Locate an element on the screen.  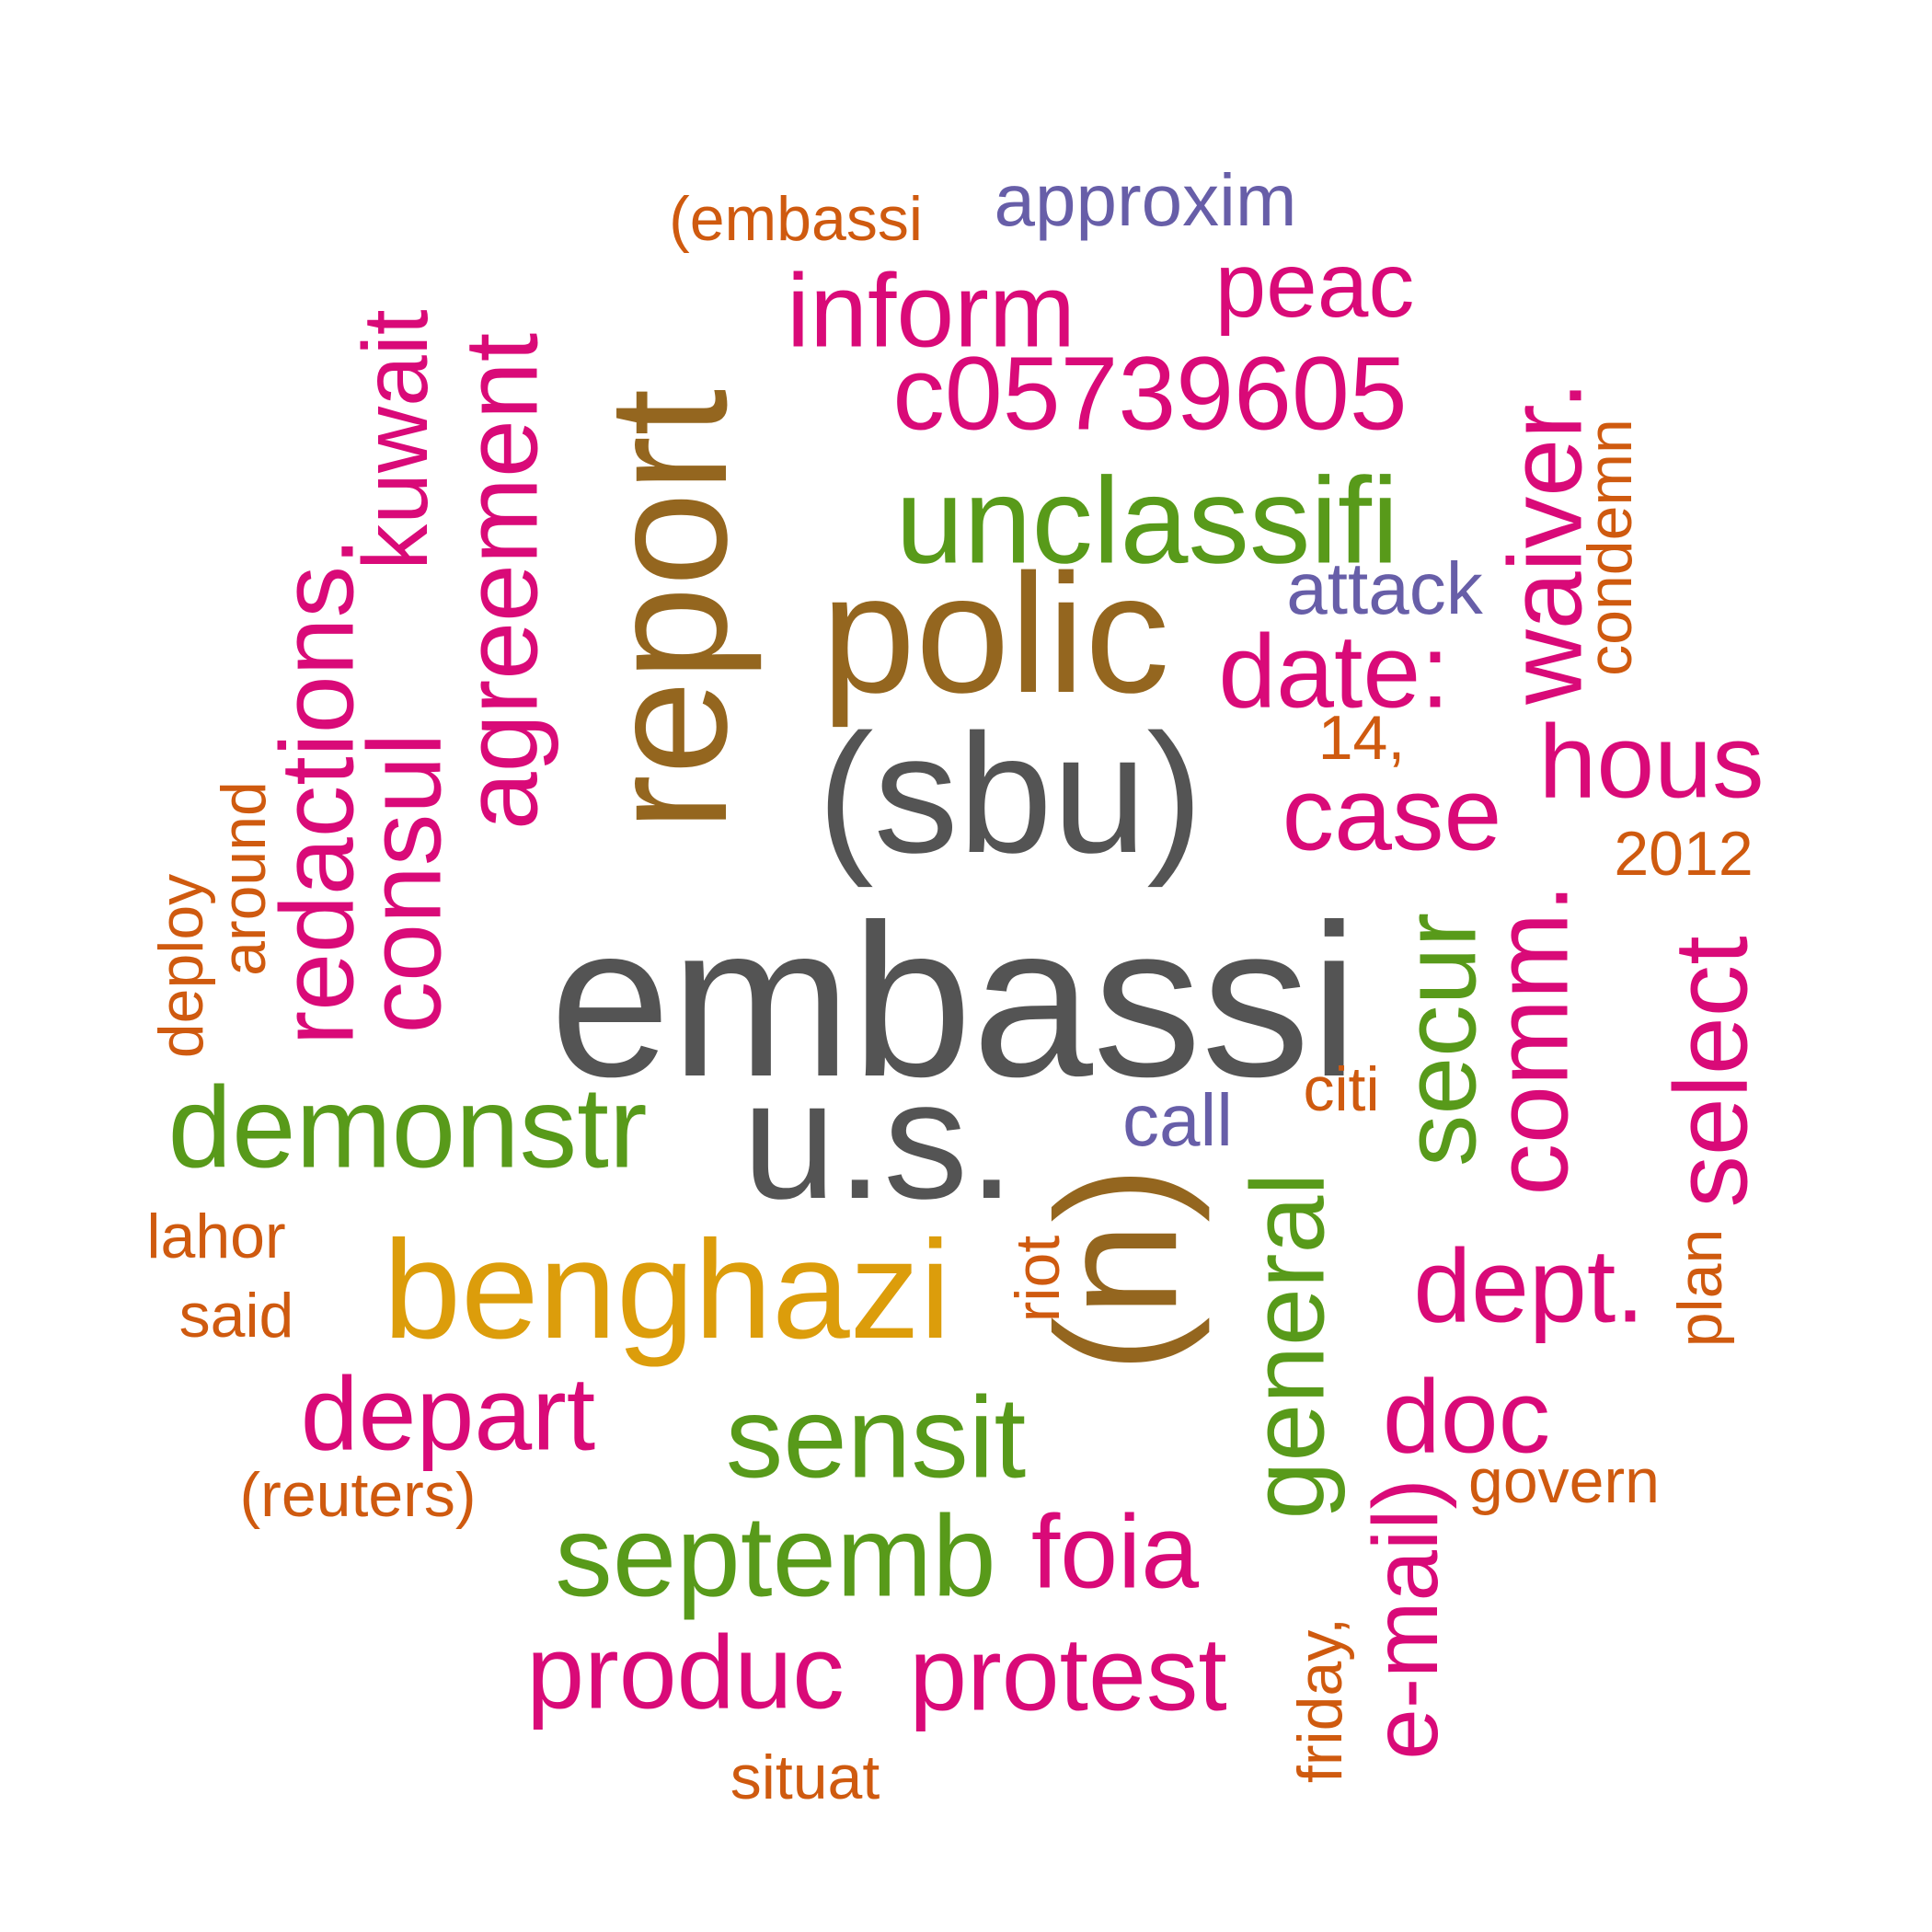
word-peac: peac is located at coordinates (1314, 285).